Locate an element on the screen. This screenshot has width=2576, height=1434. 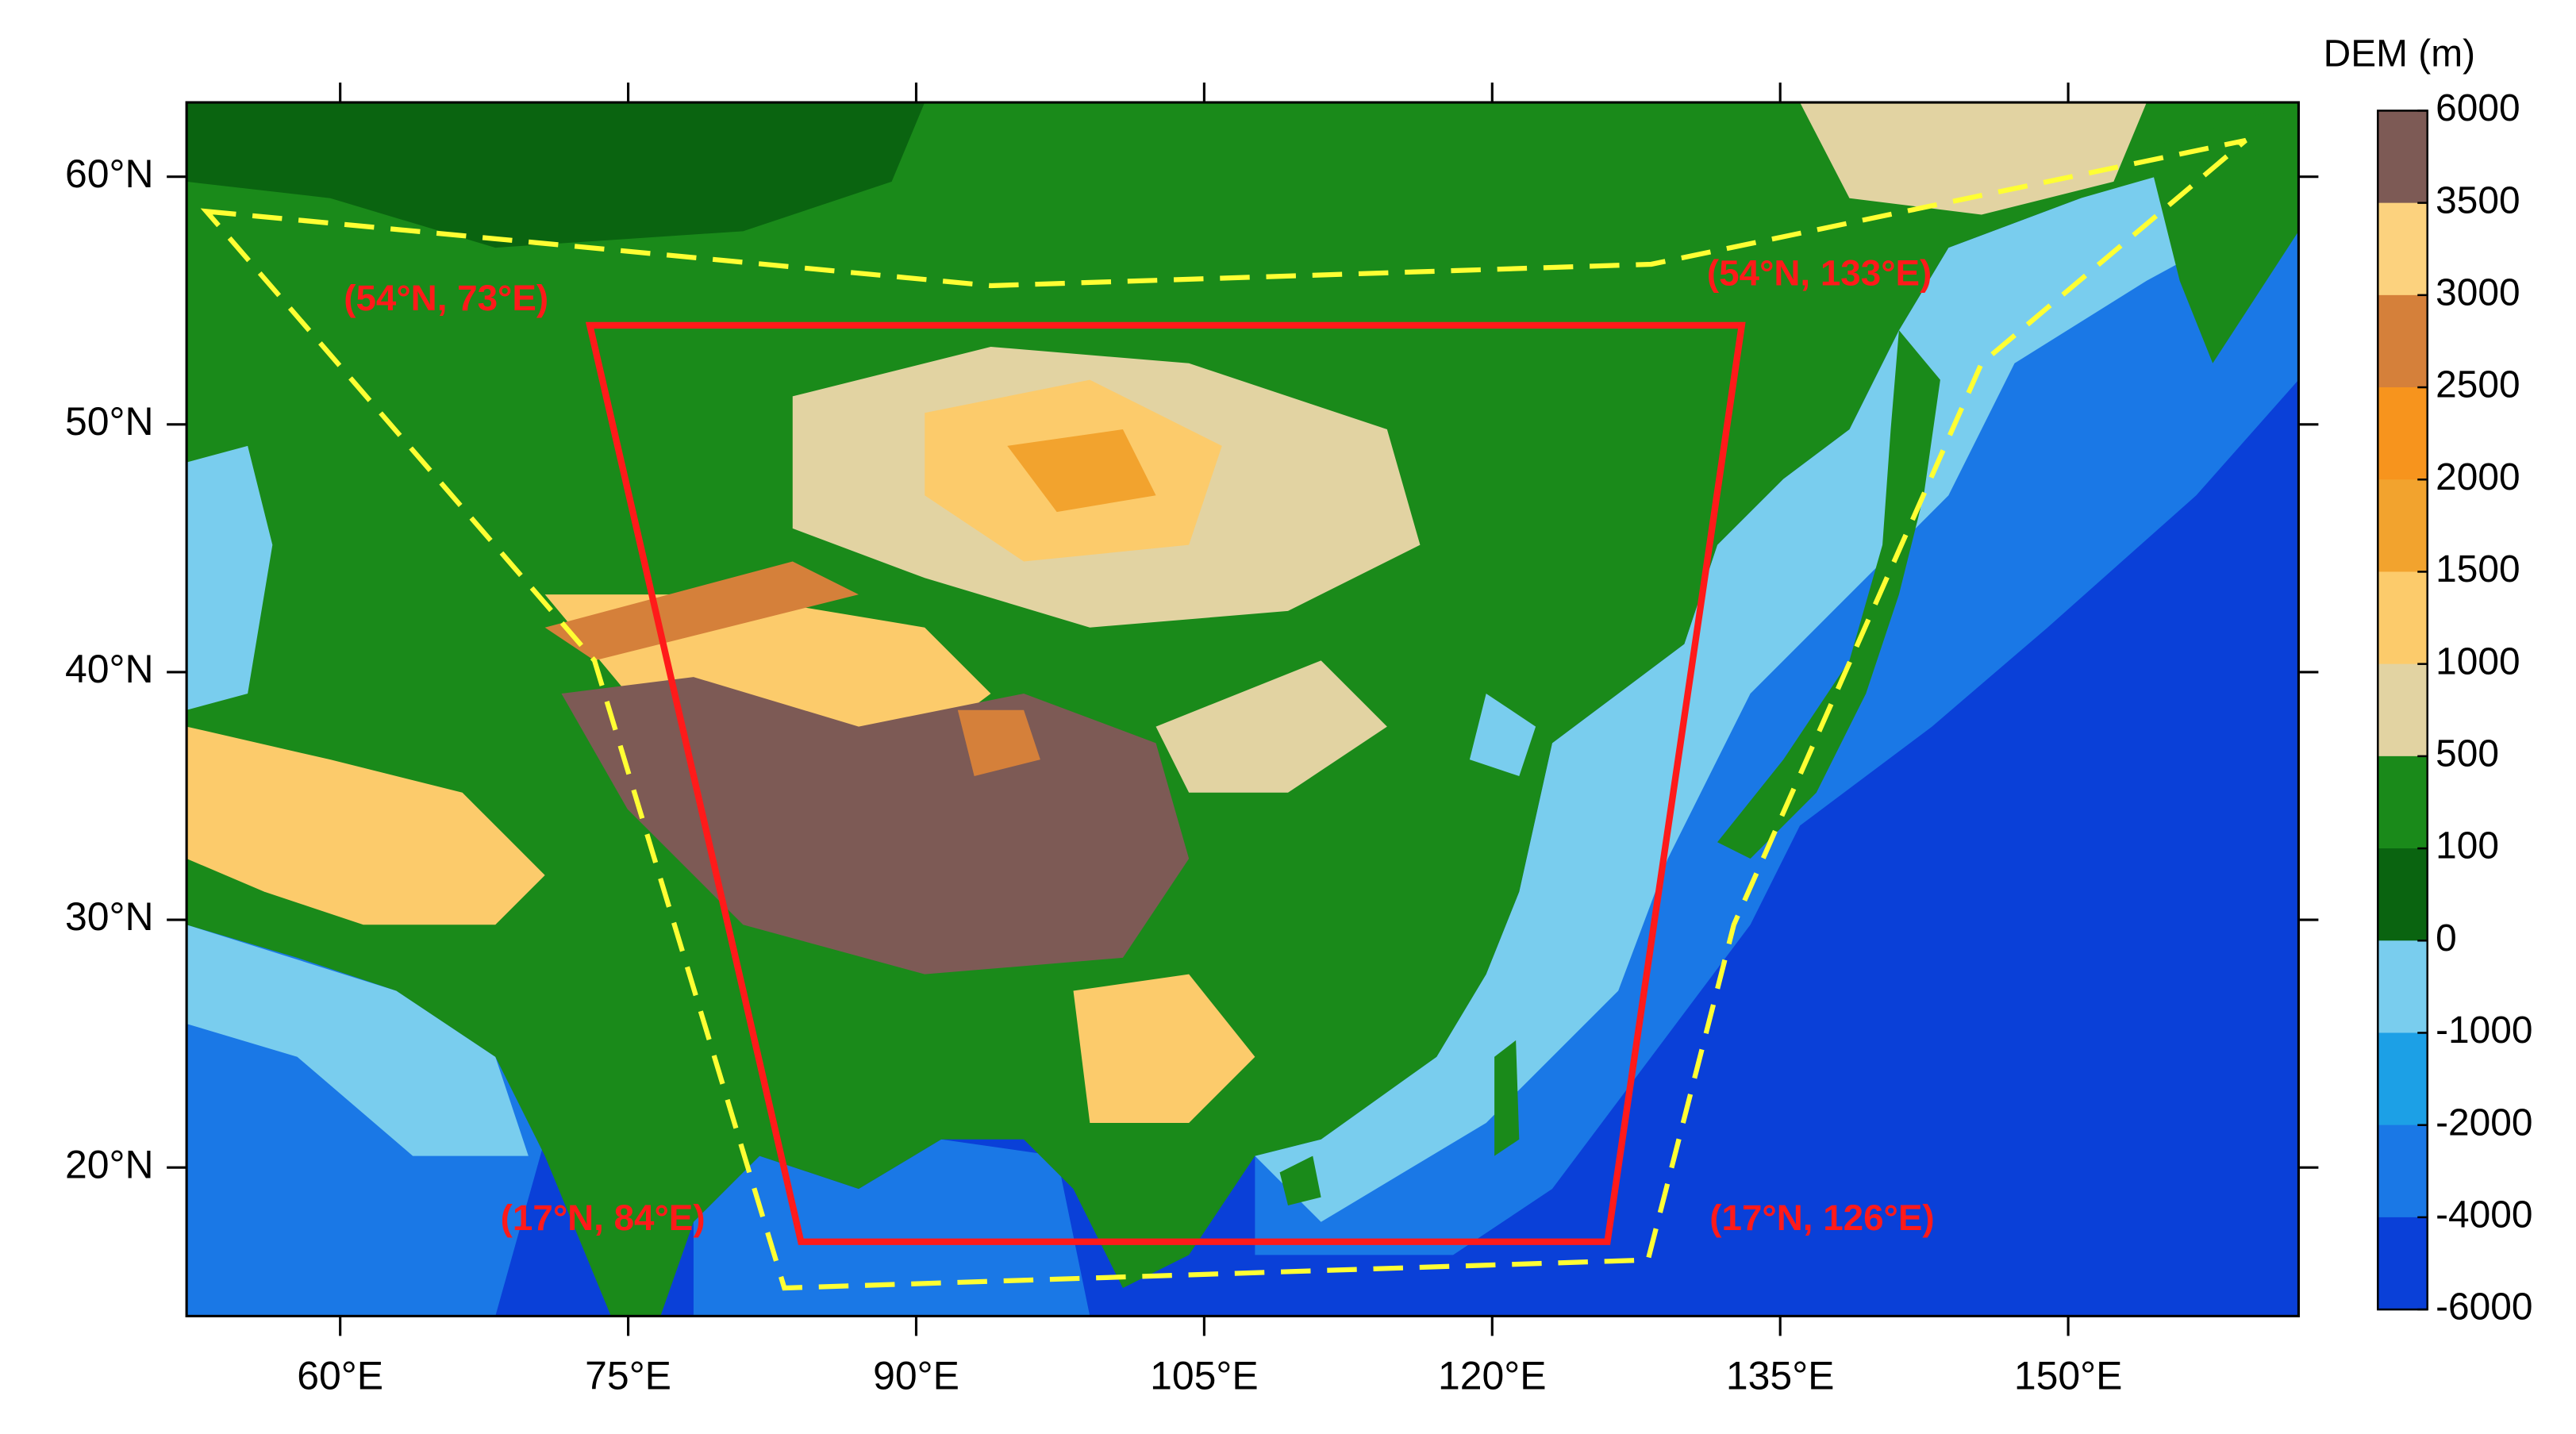
bohai is located at coordinates (1502, 734).